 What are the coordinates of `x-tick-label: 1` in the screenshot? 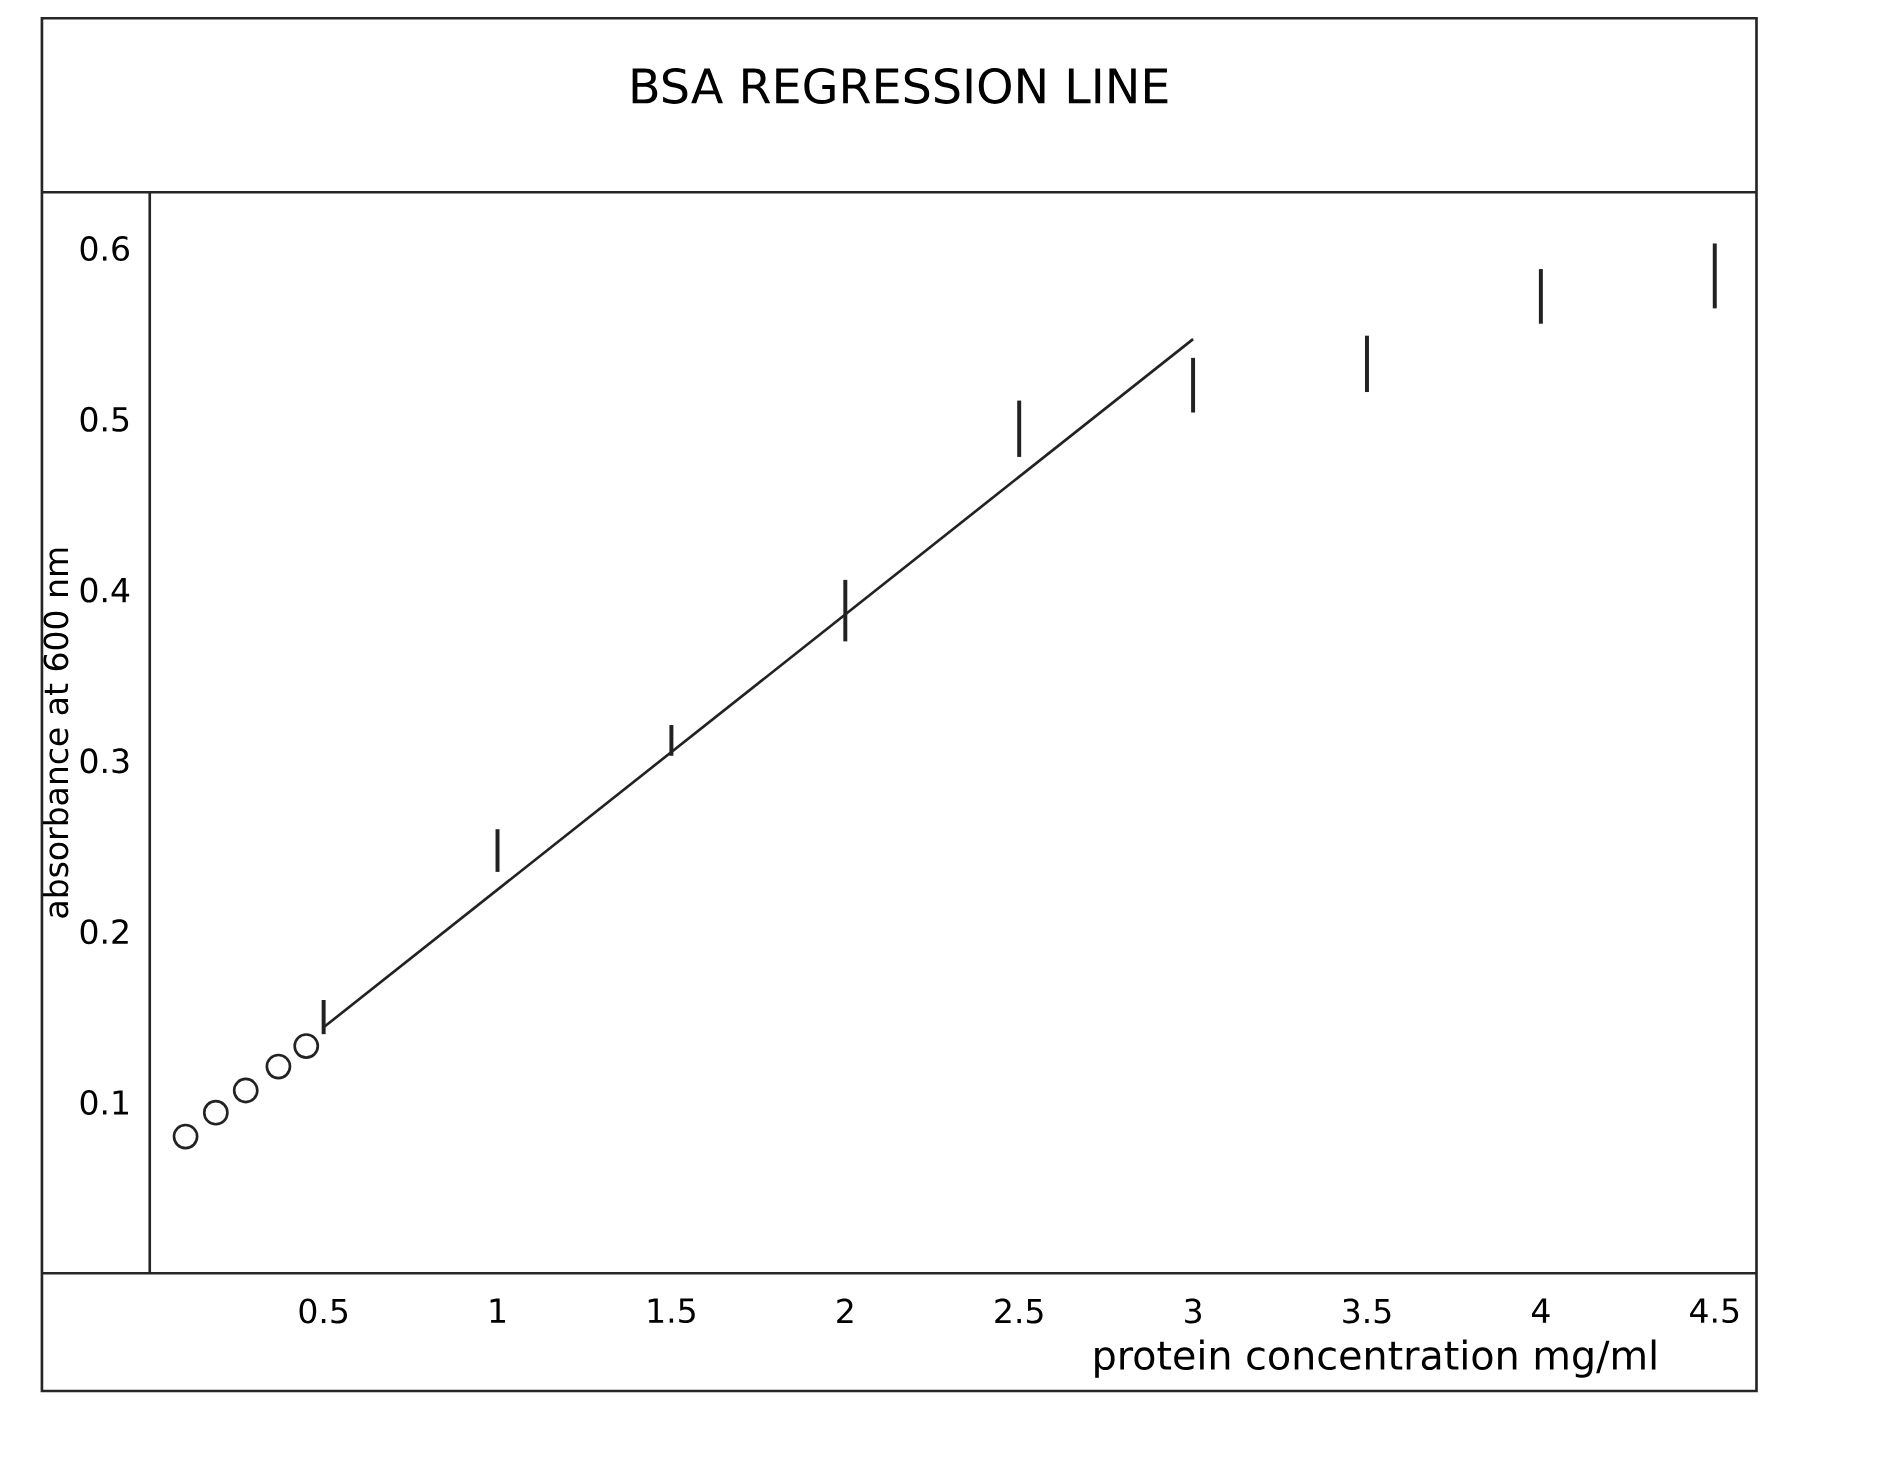 It's located at (497, 1310).